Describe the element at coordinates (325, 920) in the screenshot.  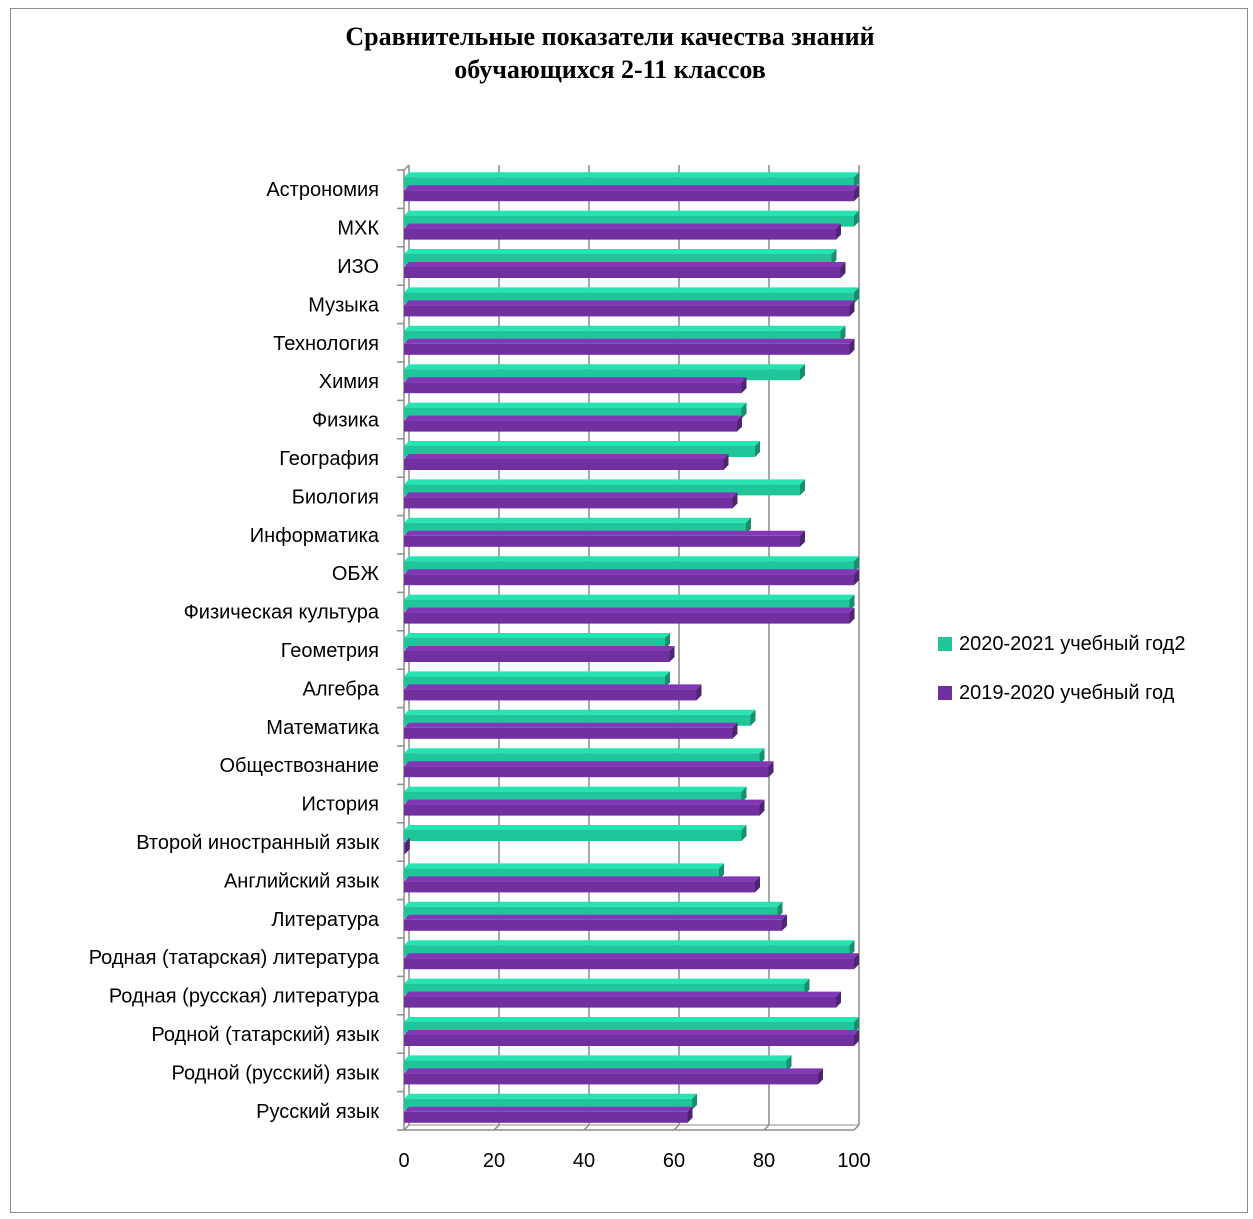
I see `category-label: Литература` at that location.